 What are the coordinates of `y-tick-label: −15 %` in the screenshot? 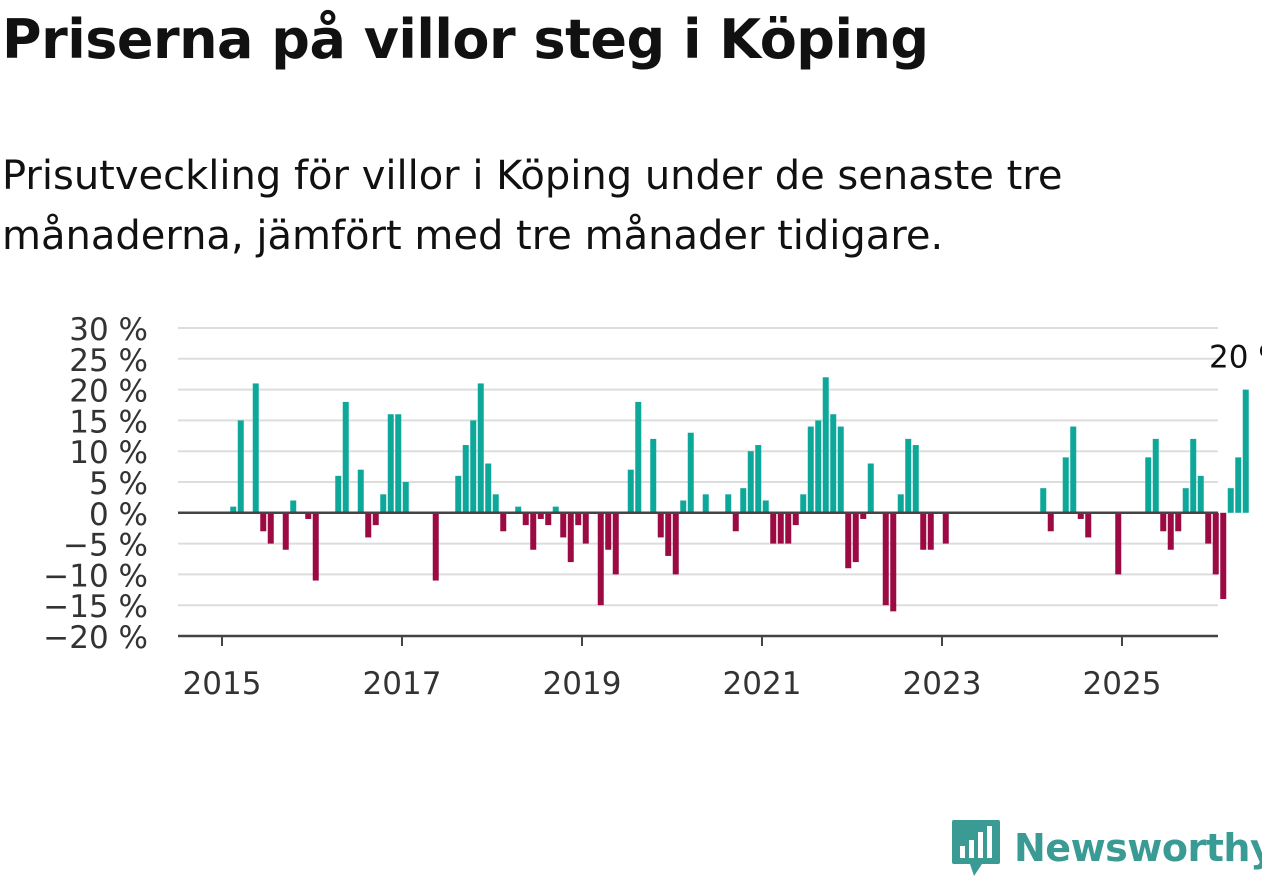 It's located at (95, 607).